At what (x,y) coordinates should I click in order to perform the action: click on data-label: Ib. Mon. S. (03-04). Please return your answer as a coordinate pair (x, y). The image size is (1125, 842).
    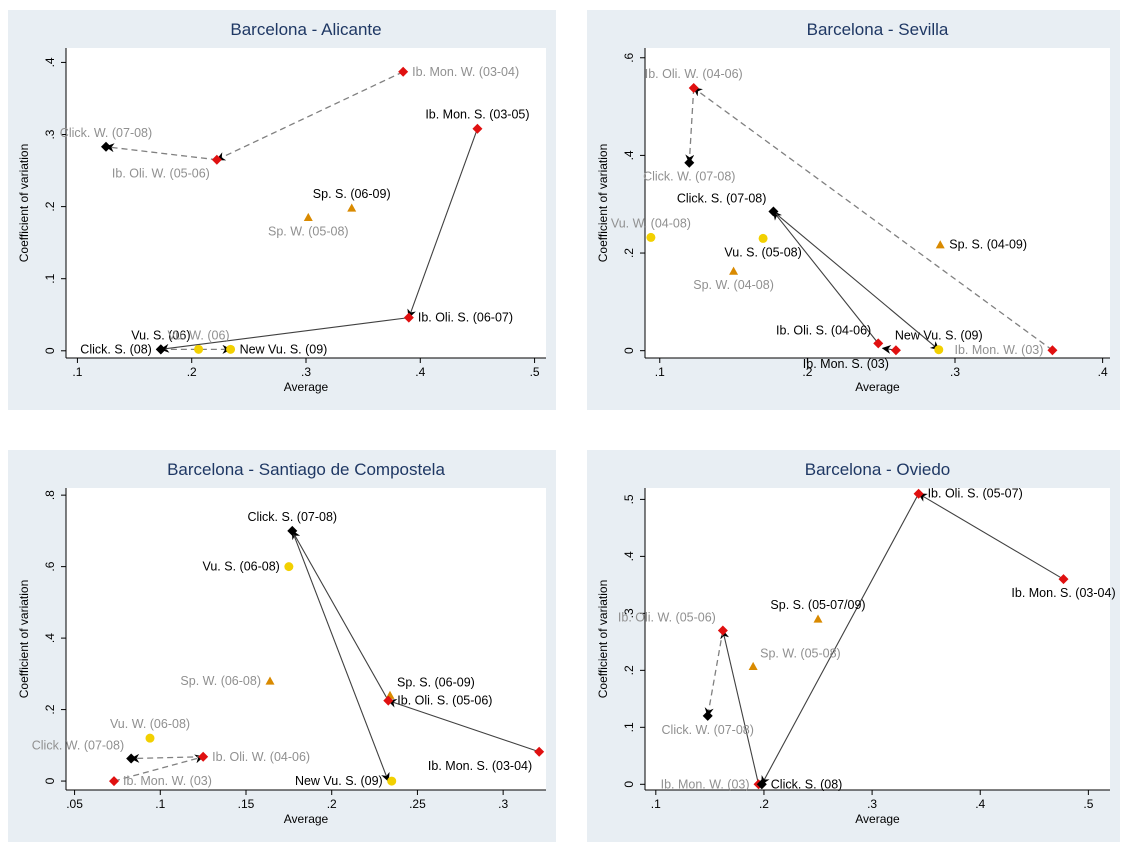
    Looking at the image, I should click on (480, 766).